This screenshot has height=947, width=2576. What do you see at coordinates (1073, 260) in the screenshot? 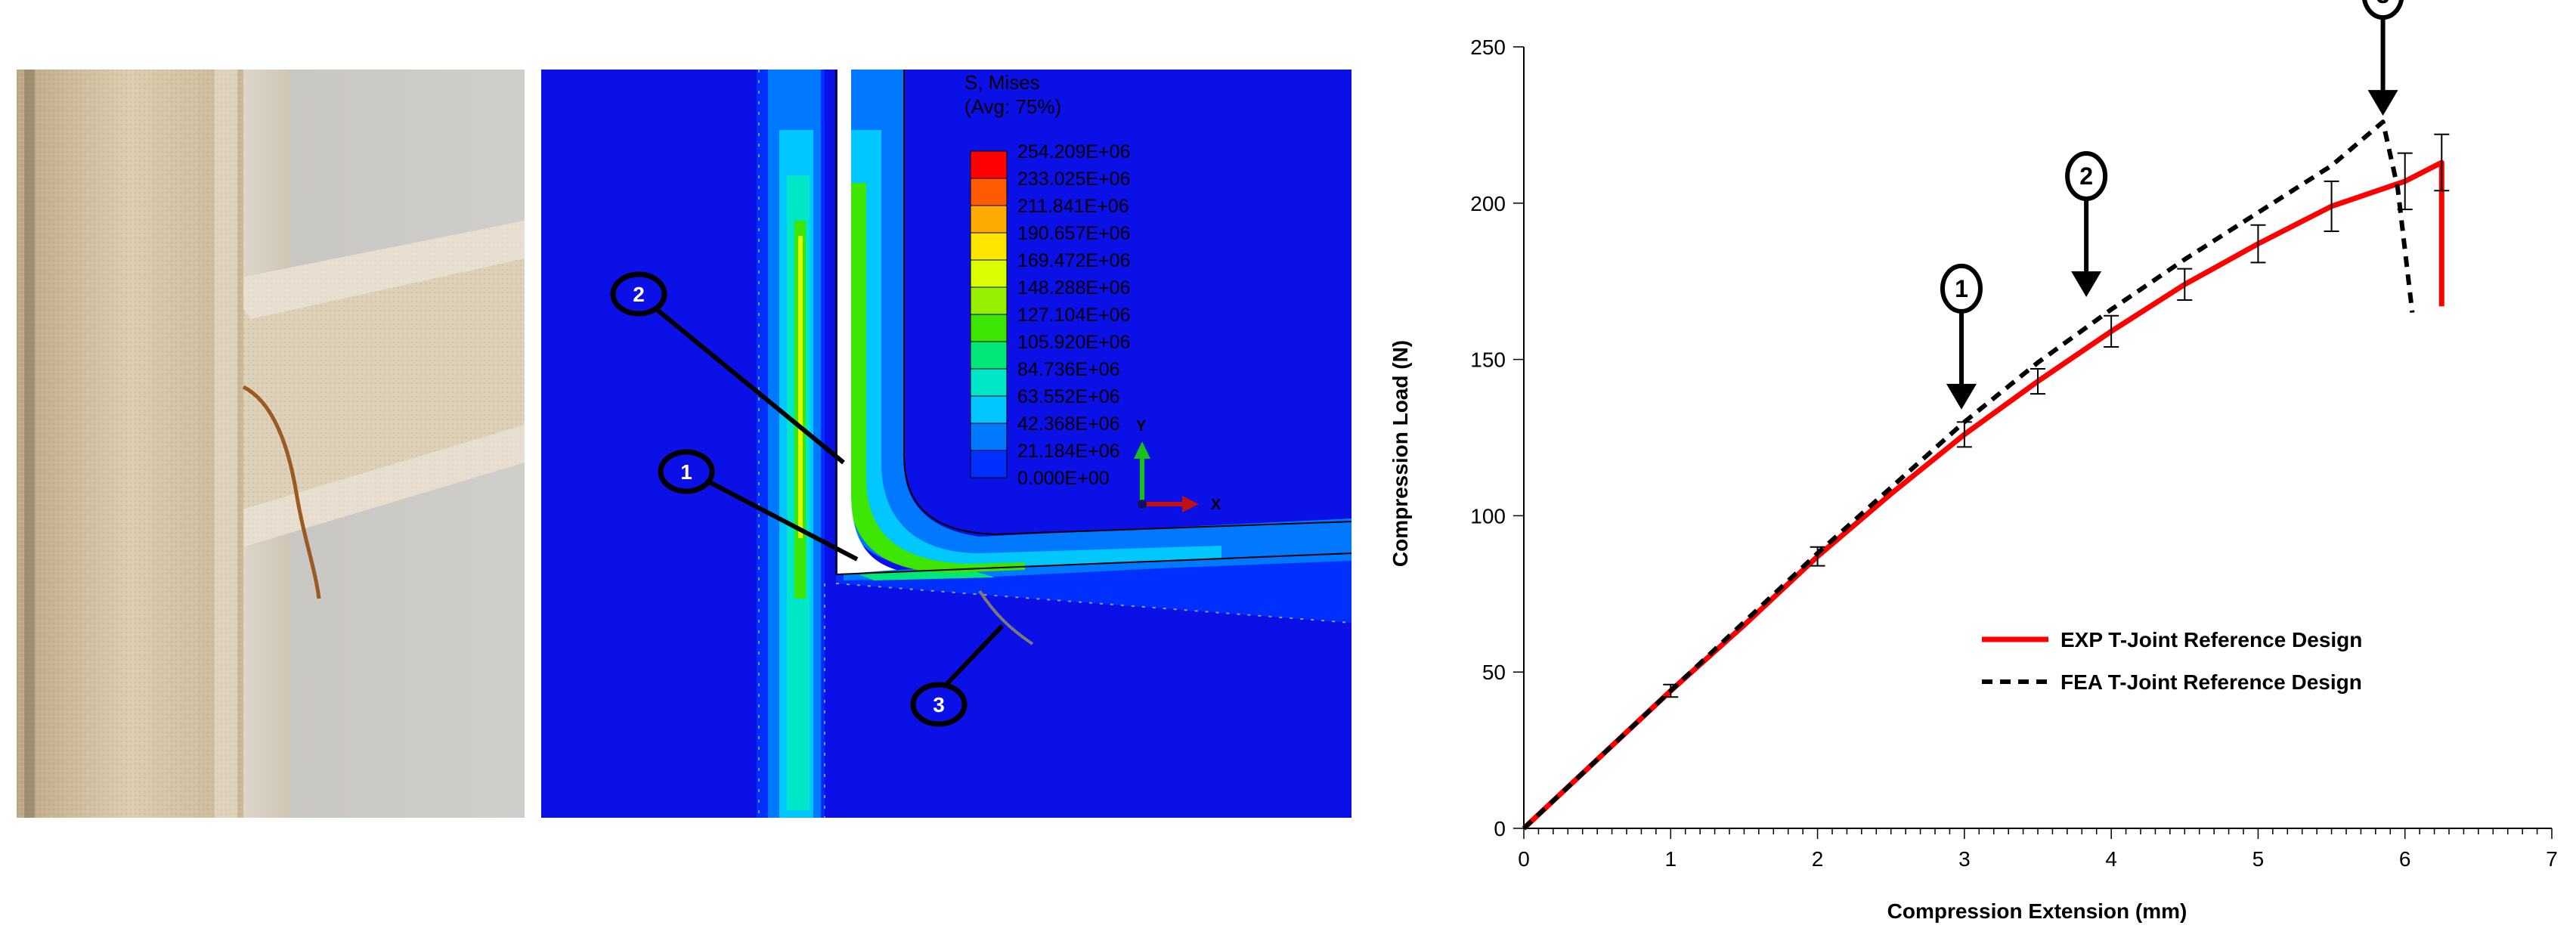
I see `legend-value-4: 169.472E+06` at bounding box center [1073, 260].